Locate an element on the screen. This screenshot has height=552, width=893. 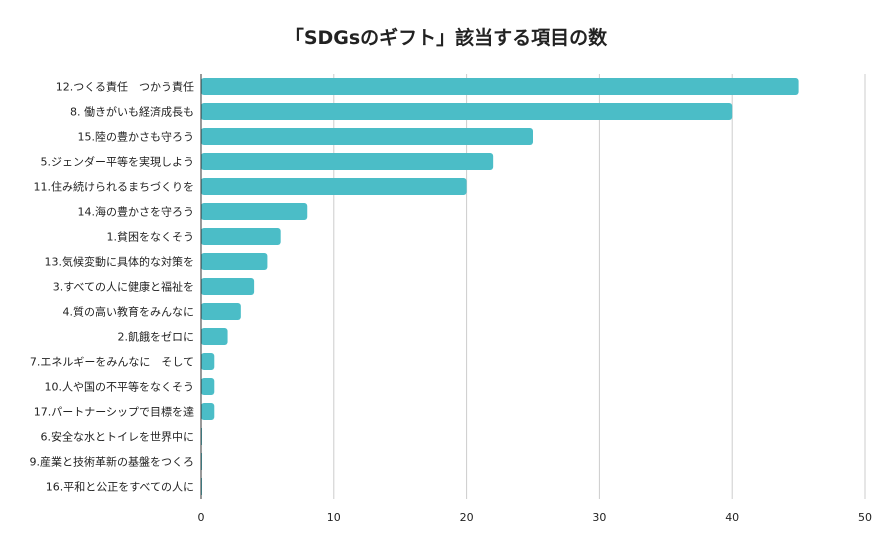
category-label: 16.平和と公正をすべての人に is located at coordinates (120, 487).